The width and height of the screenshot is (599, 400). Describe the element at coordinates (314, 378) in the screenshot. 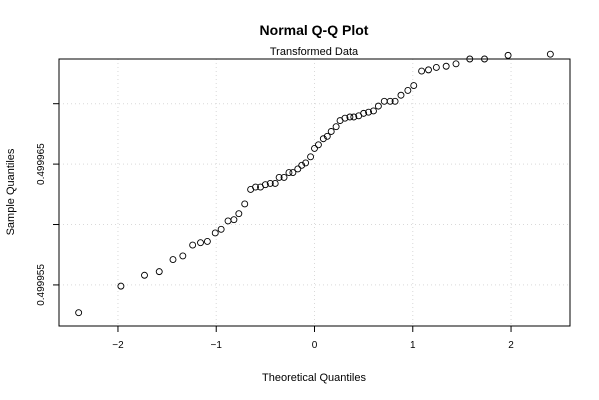

I see `x-axis-label: Theoretical Quantiles` at that location.